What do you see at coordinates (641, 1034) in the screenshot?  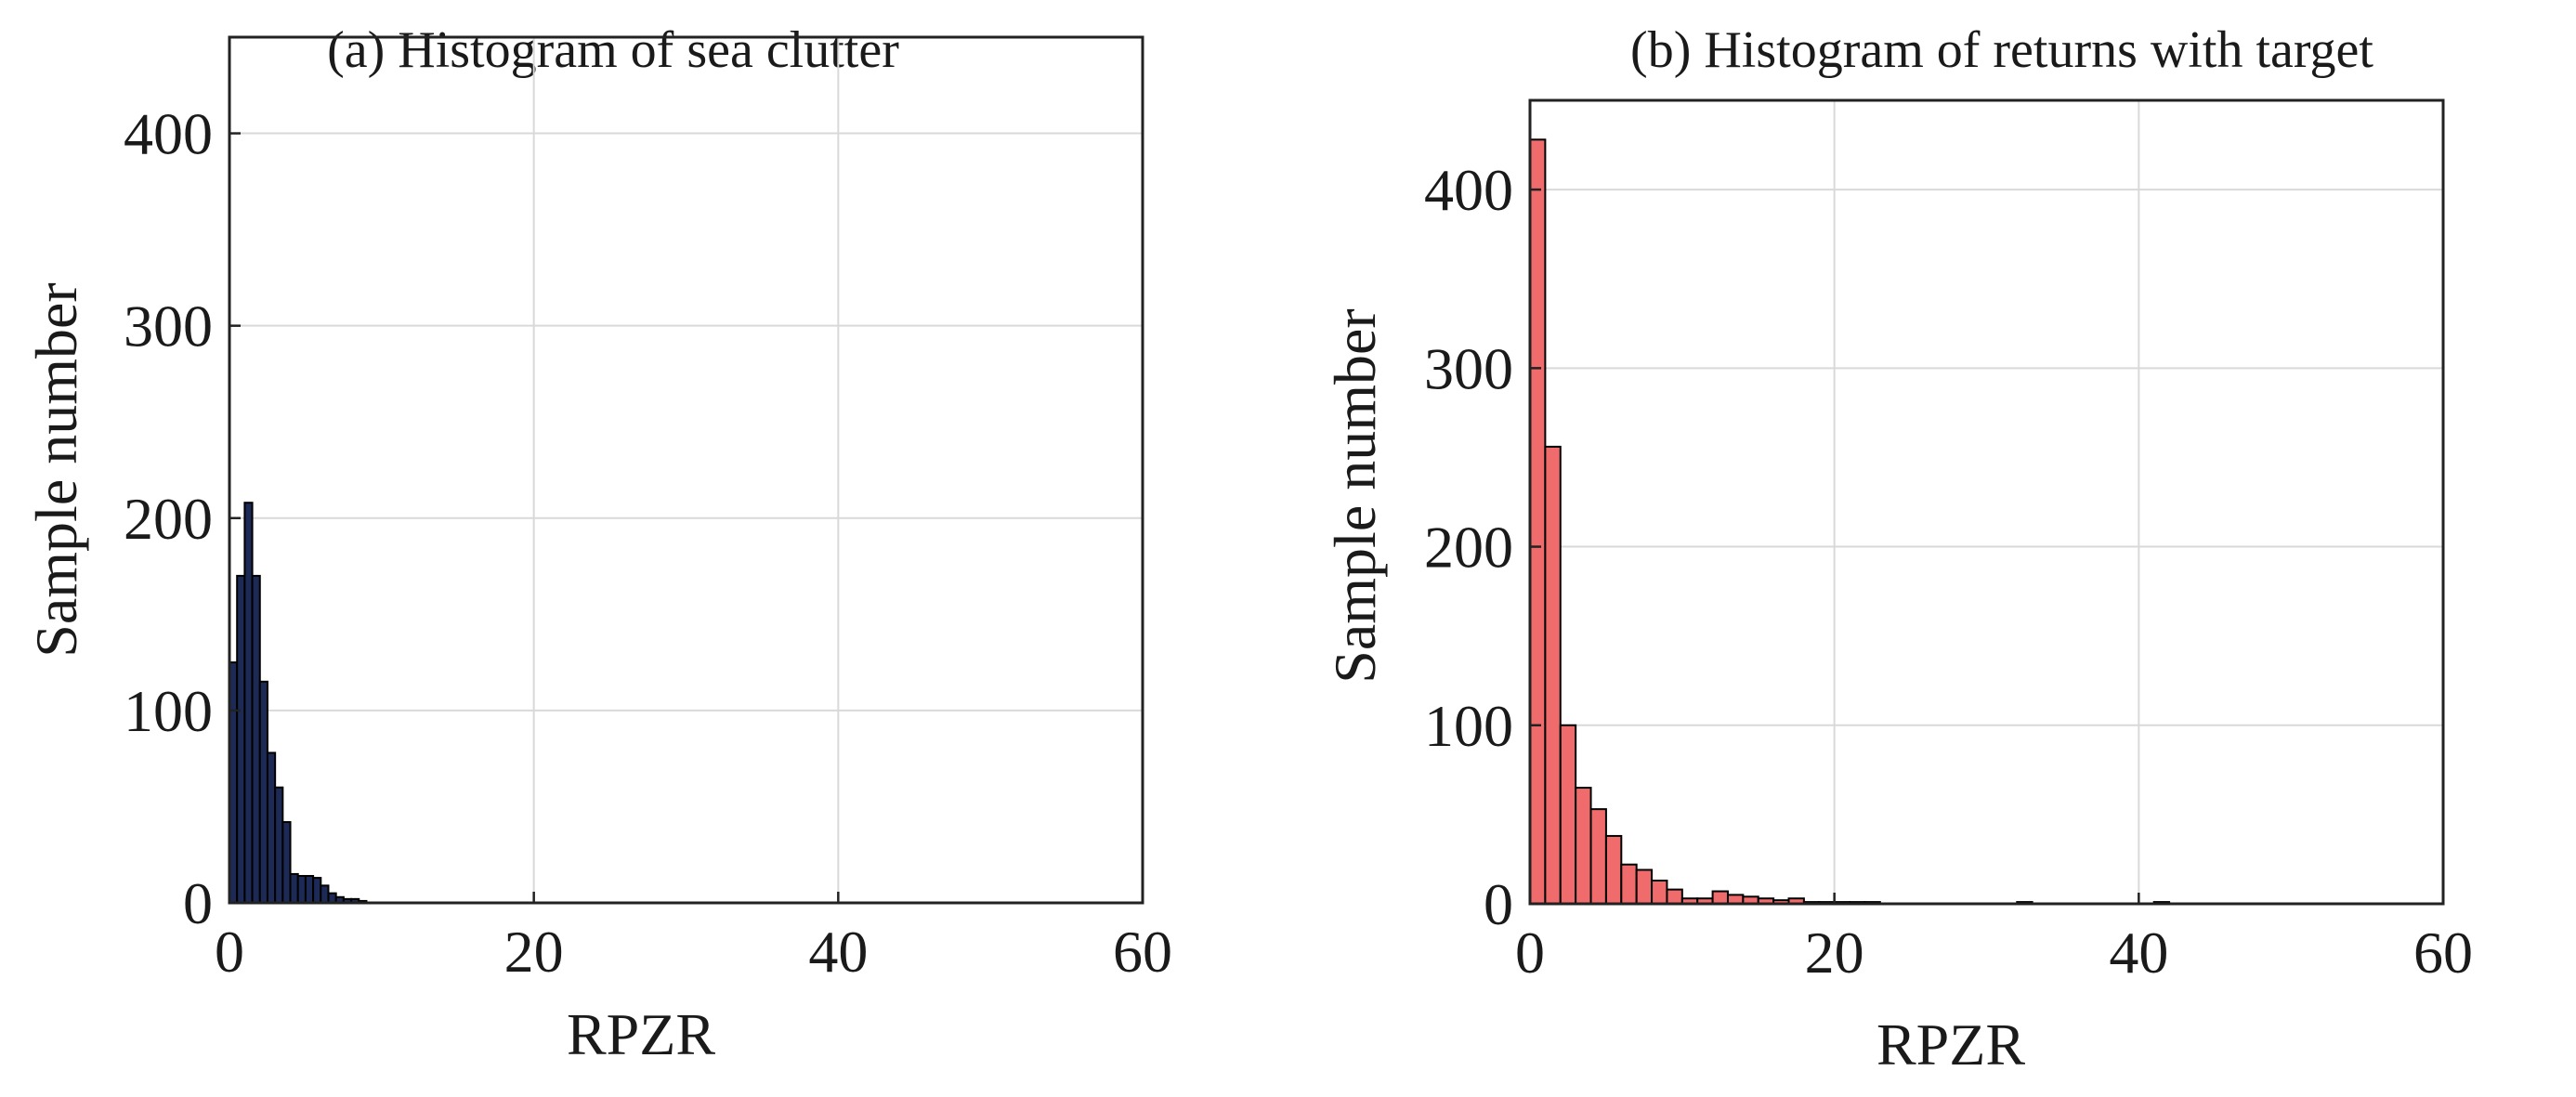 I see `chart-a-x-axis-label: RPZR` at bounding box center [641, 1034].